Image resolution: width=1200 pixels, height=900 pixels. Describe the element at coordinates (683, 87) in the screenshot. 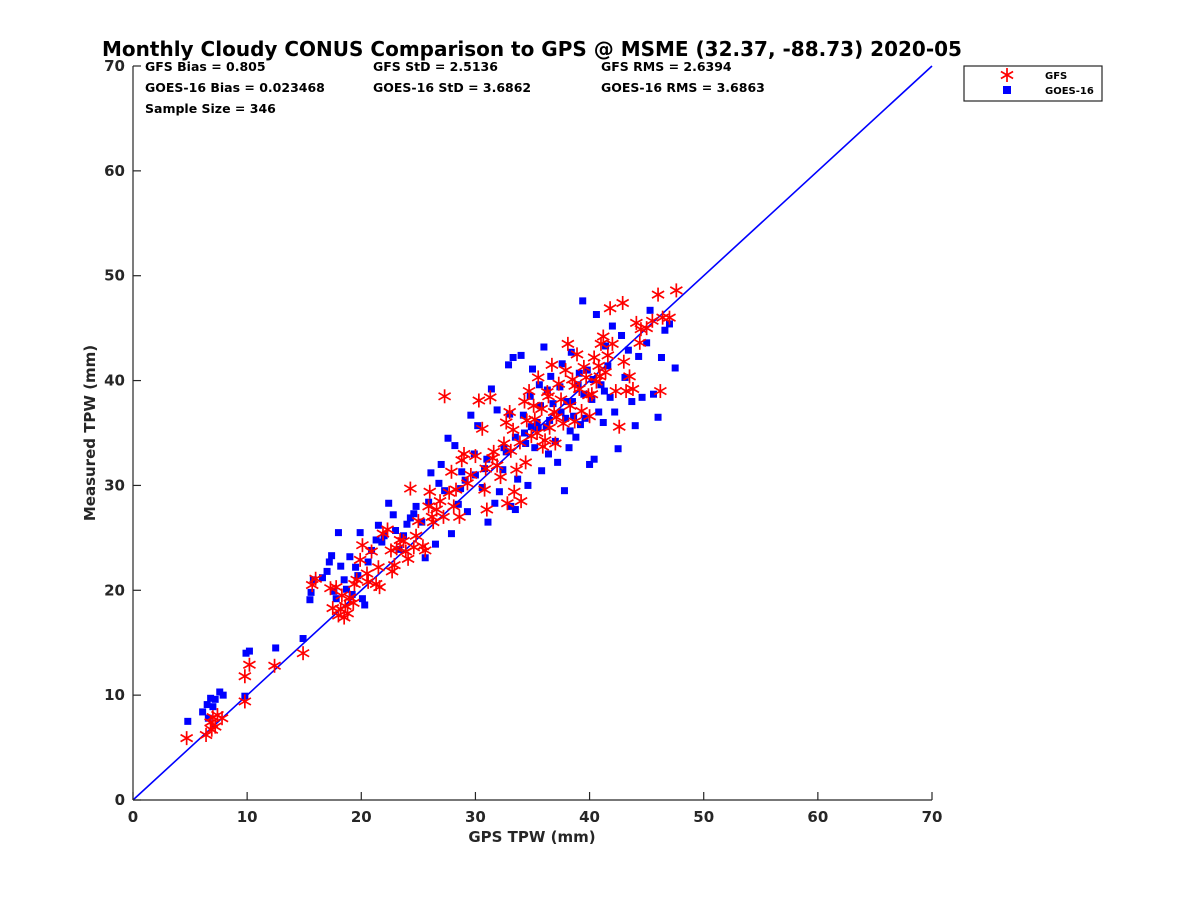

I see `stat-goes-rms: GOES-16 RMS = 3.6863` at that location.